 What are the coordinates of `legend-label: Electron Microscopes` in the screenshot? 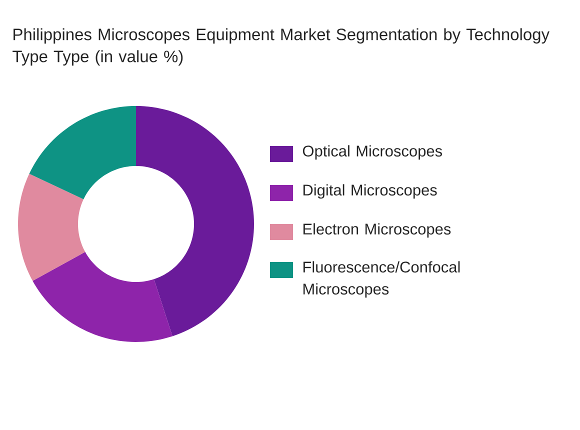 It's located at (377, 230).